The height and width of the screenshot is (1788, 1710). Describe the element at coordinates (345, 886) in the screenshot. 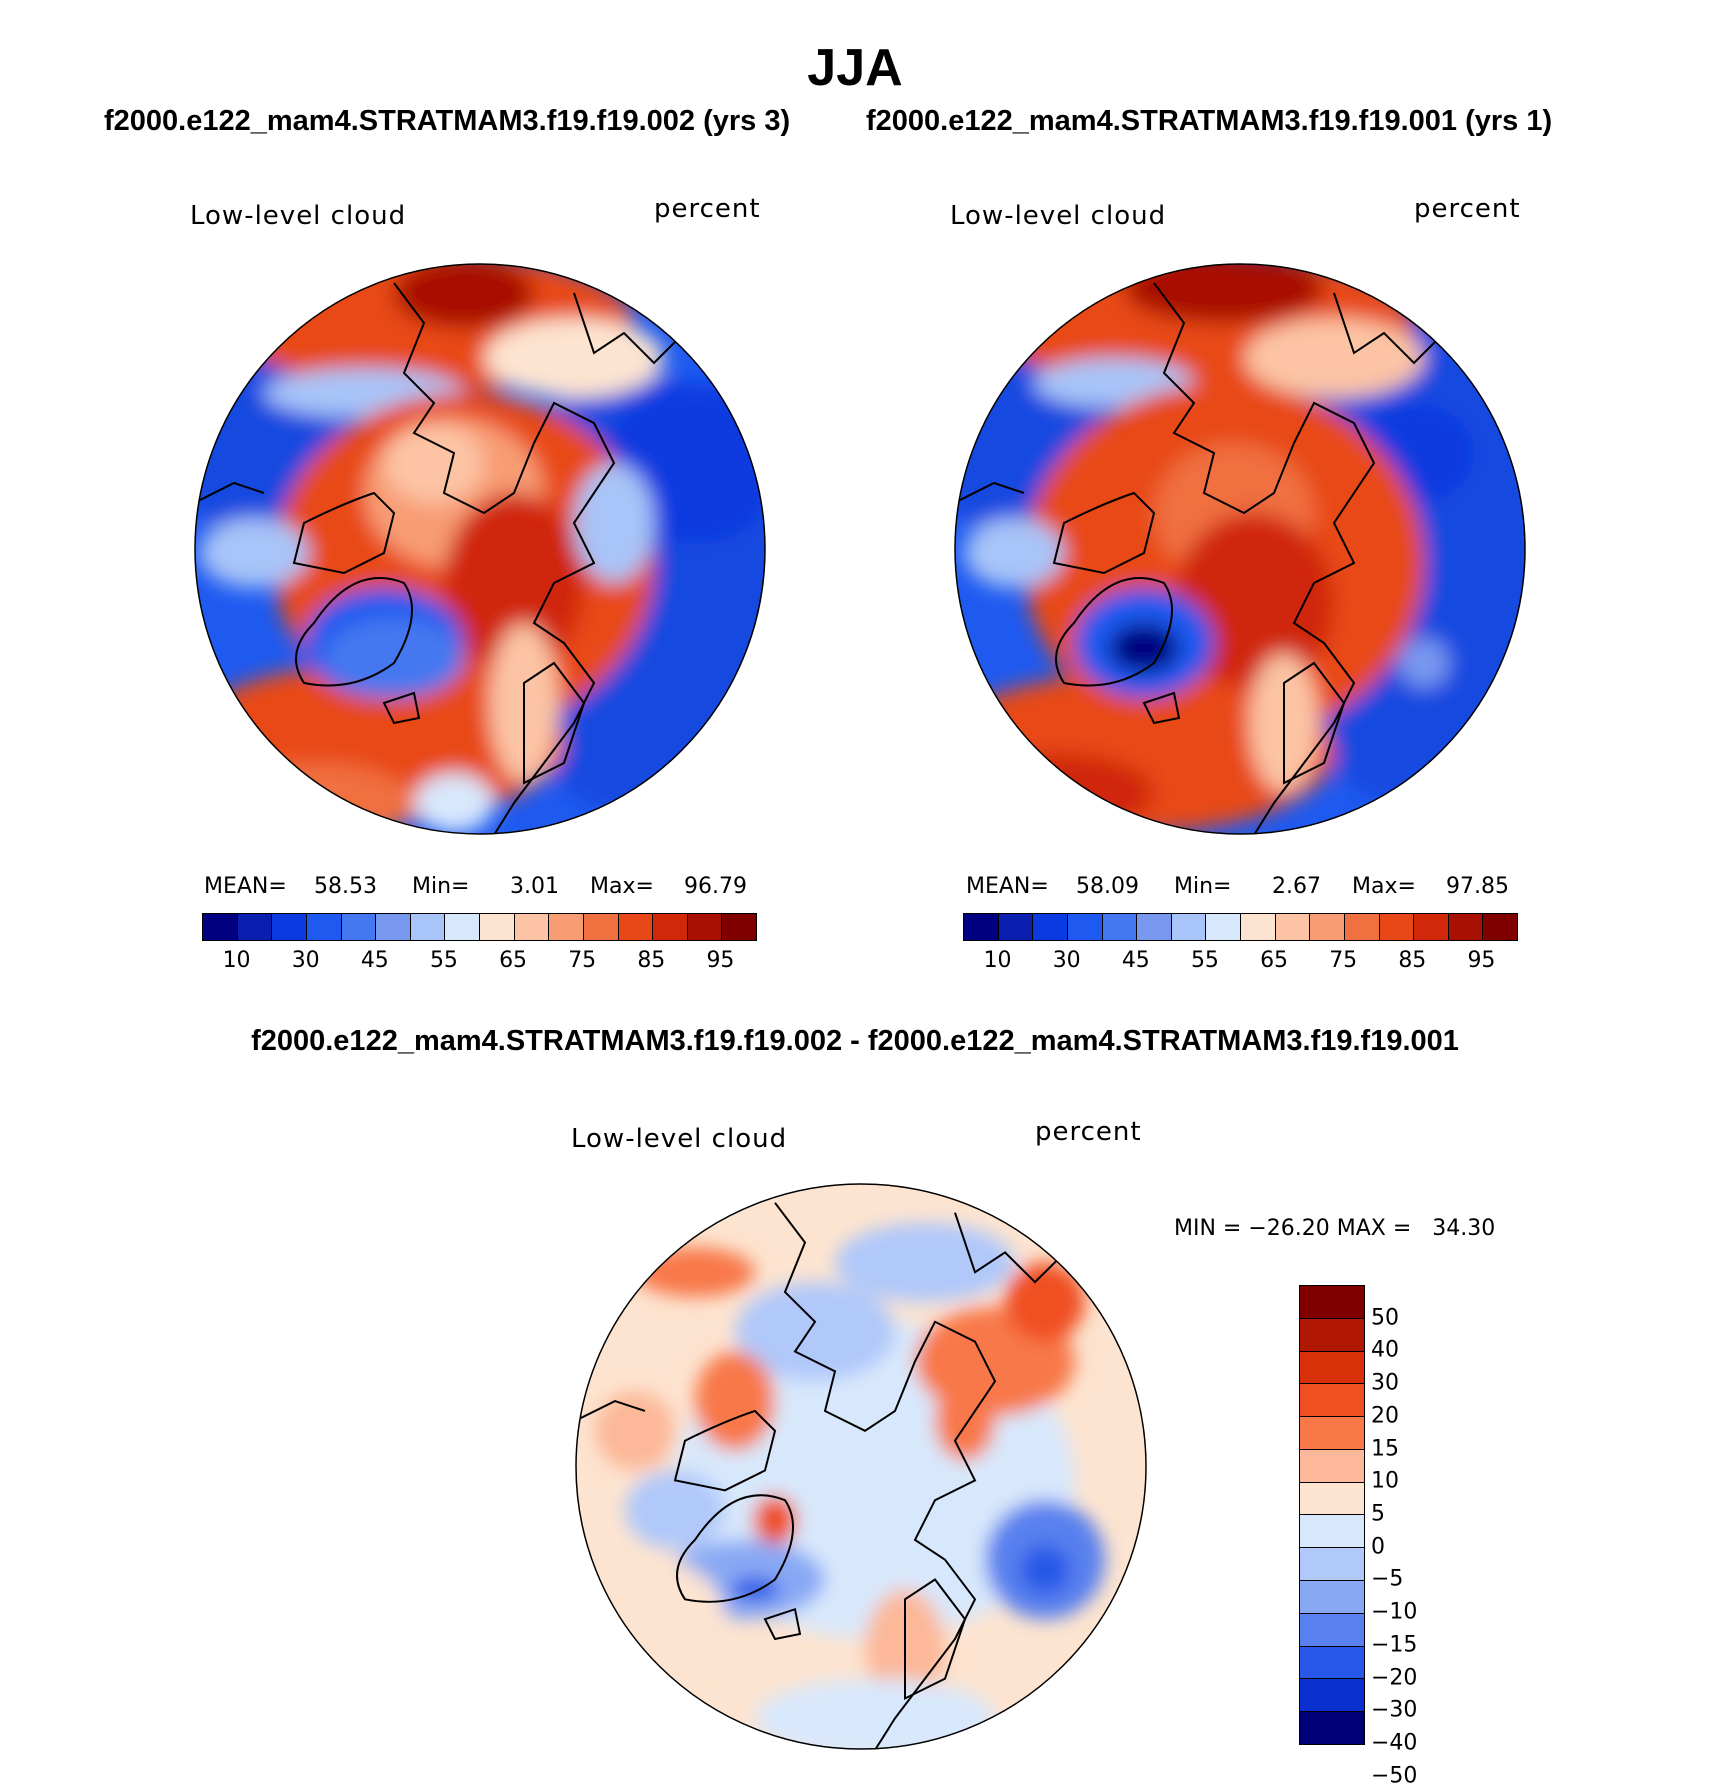

I see `panel1-mean-value: 58.53` at that location.